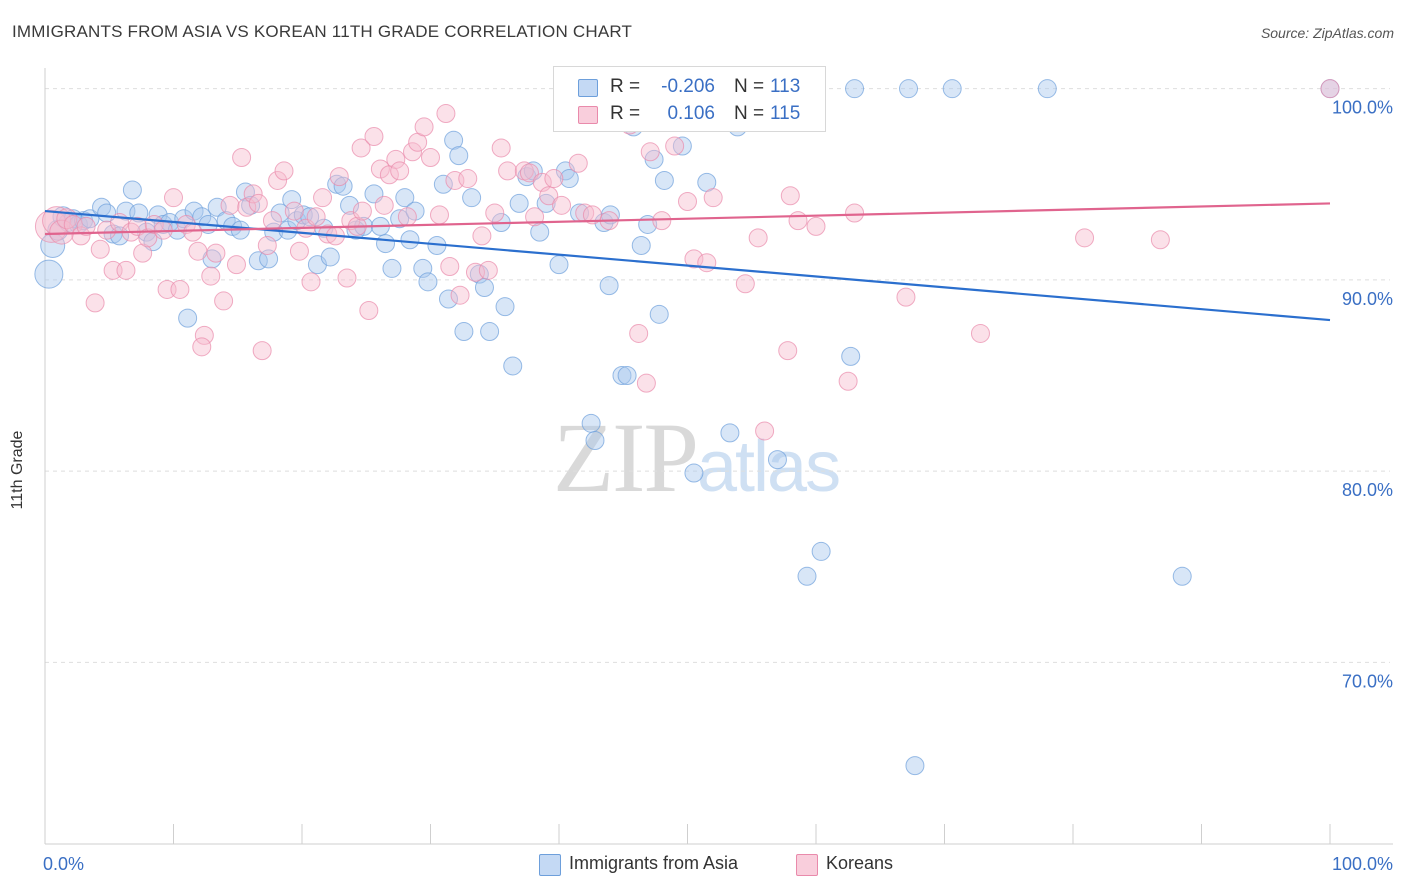 Image resolution: width=1406 pixels, height=892 pixels. I want to click on y-tick-label: 90.0%, so click(1367, 299).